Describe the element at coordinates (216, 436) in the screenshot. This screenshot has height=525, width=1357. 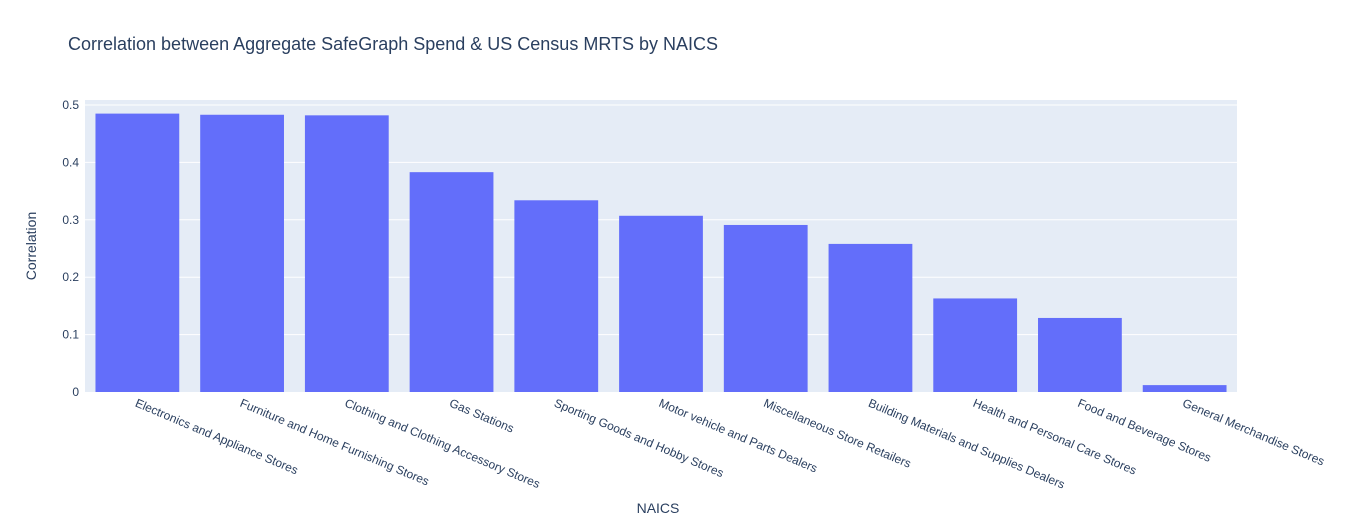
I see `x-tick-label: Electronics and Appliance Stores` at that location.